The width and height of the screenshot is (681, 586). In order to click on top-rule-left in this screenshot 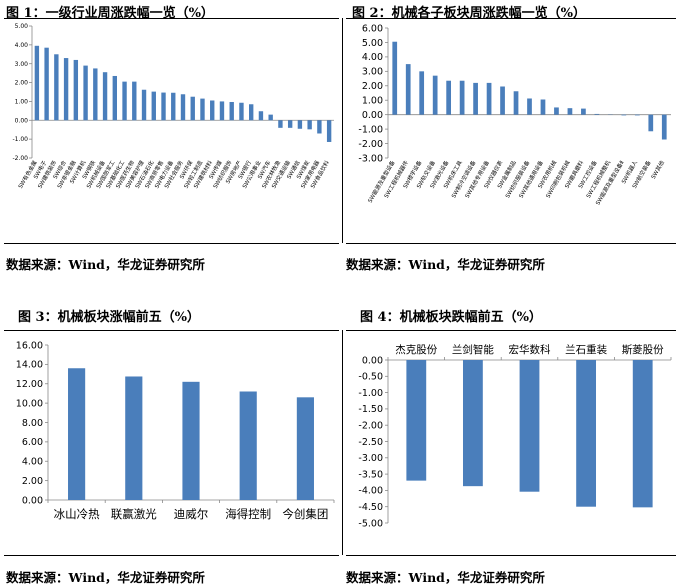, I will do `click(171, 18)`.